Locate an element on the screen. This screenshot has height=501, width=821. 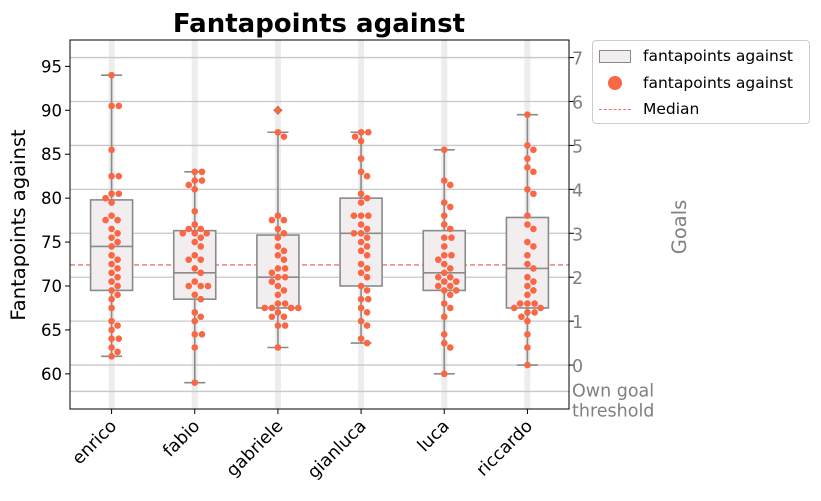
x-axis: enrico fabio gabriele gianluca luca riccardo is located at coordinates (303, 446).